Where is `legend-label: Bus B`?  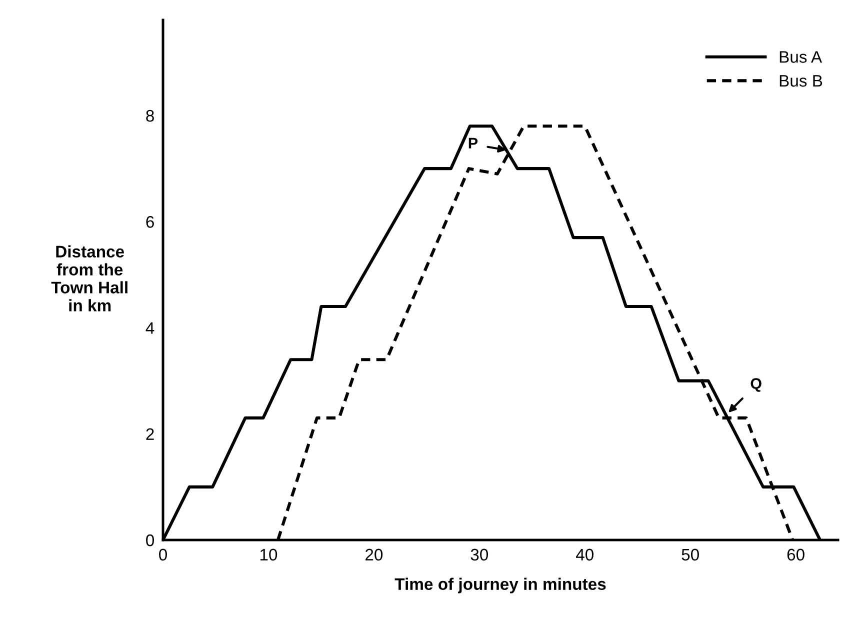
legend-label: Bus B is located at coordinates (801, 81).